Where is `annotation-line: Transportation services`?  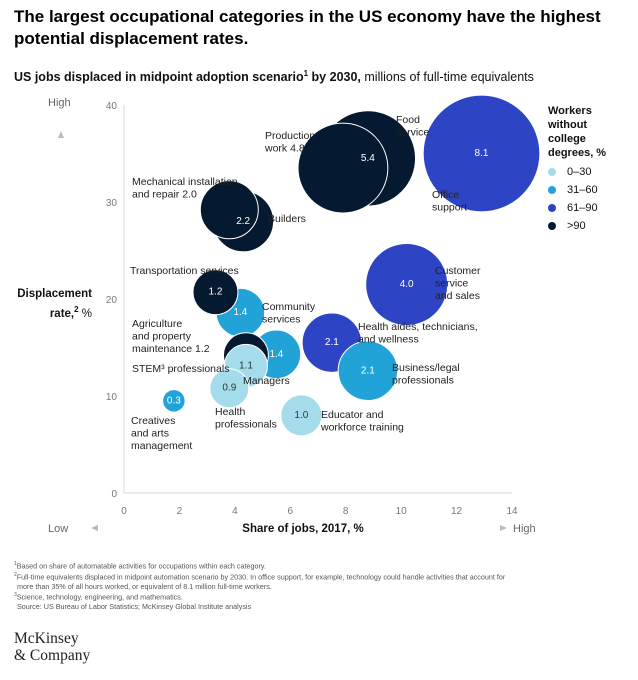 annotation-line: Transportation services is located at coordinates (184, 271).